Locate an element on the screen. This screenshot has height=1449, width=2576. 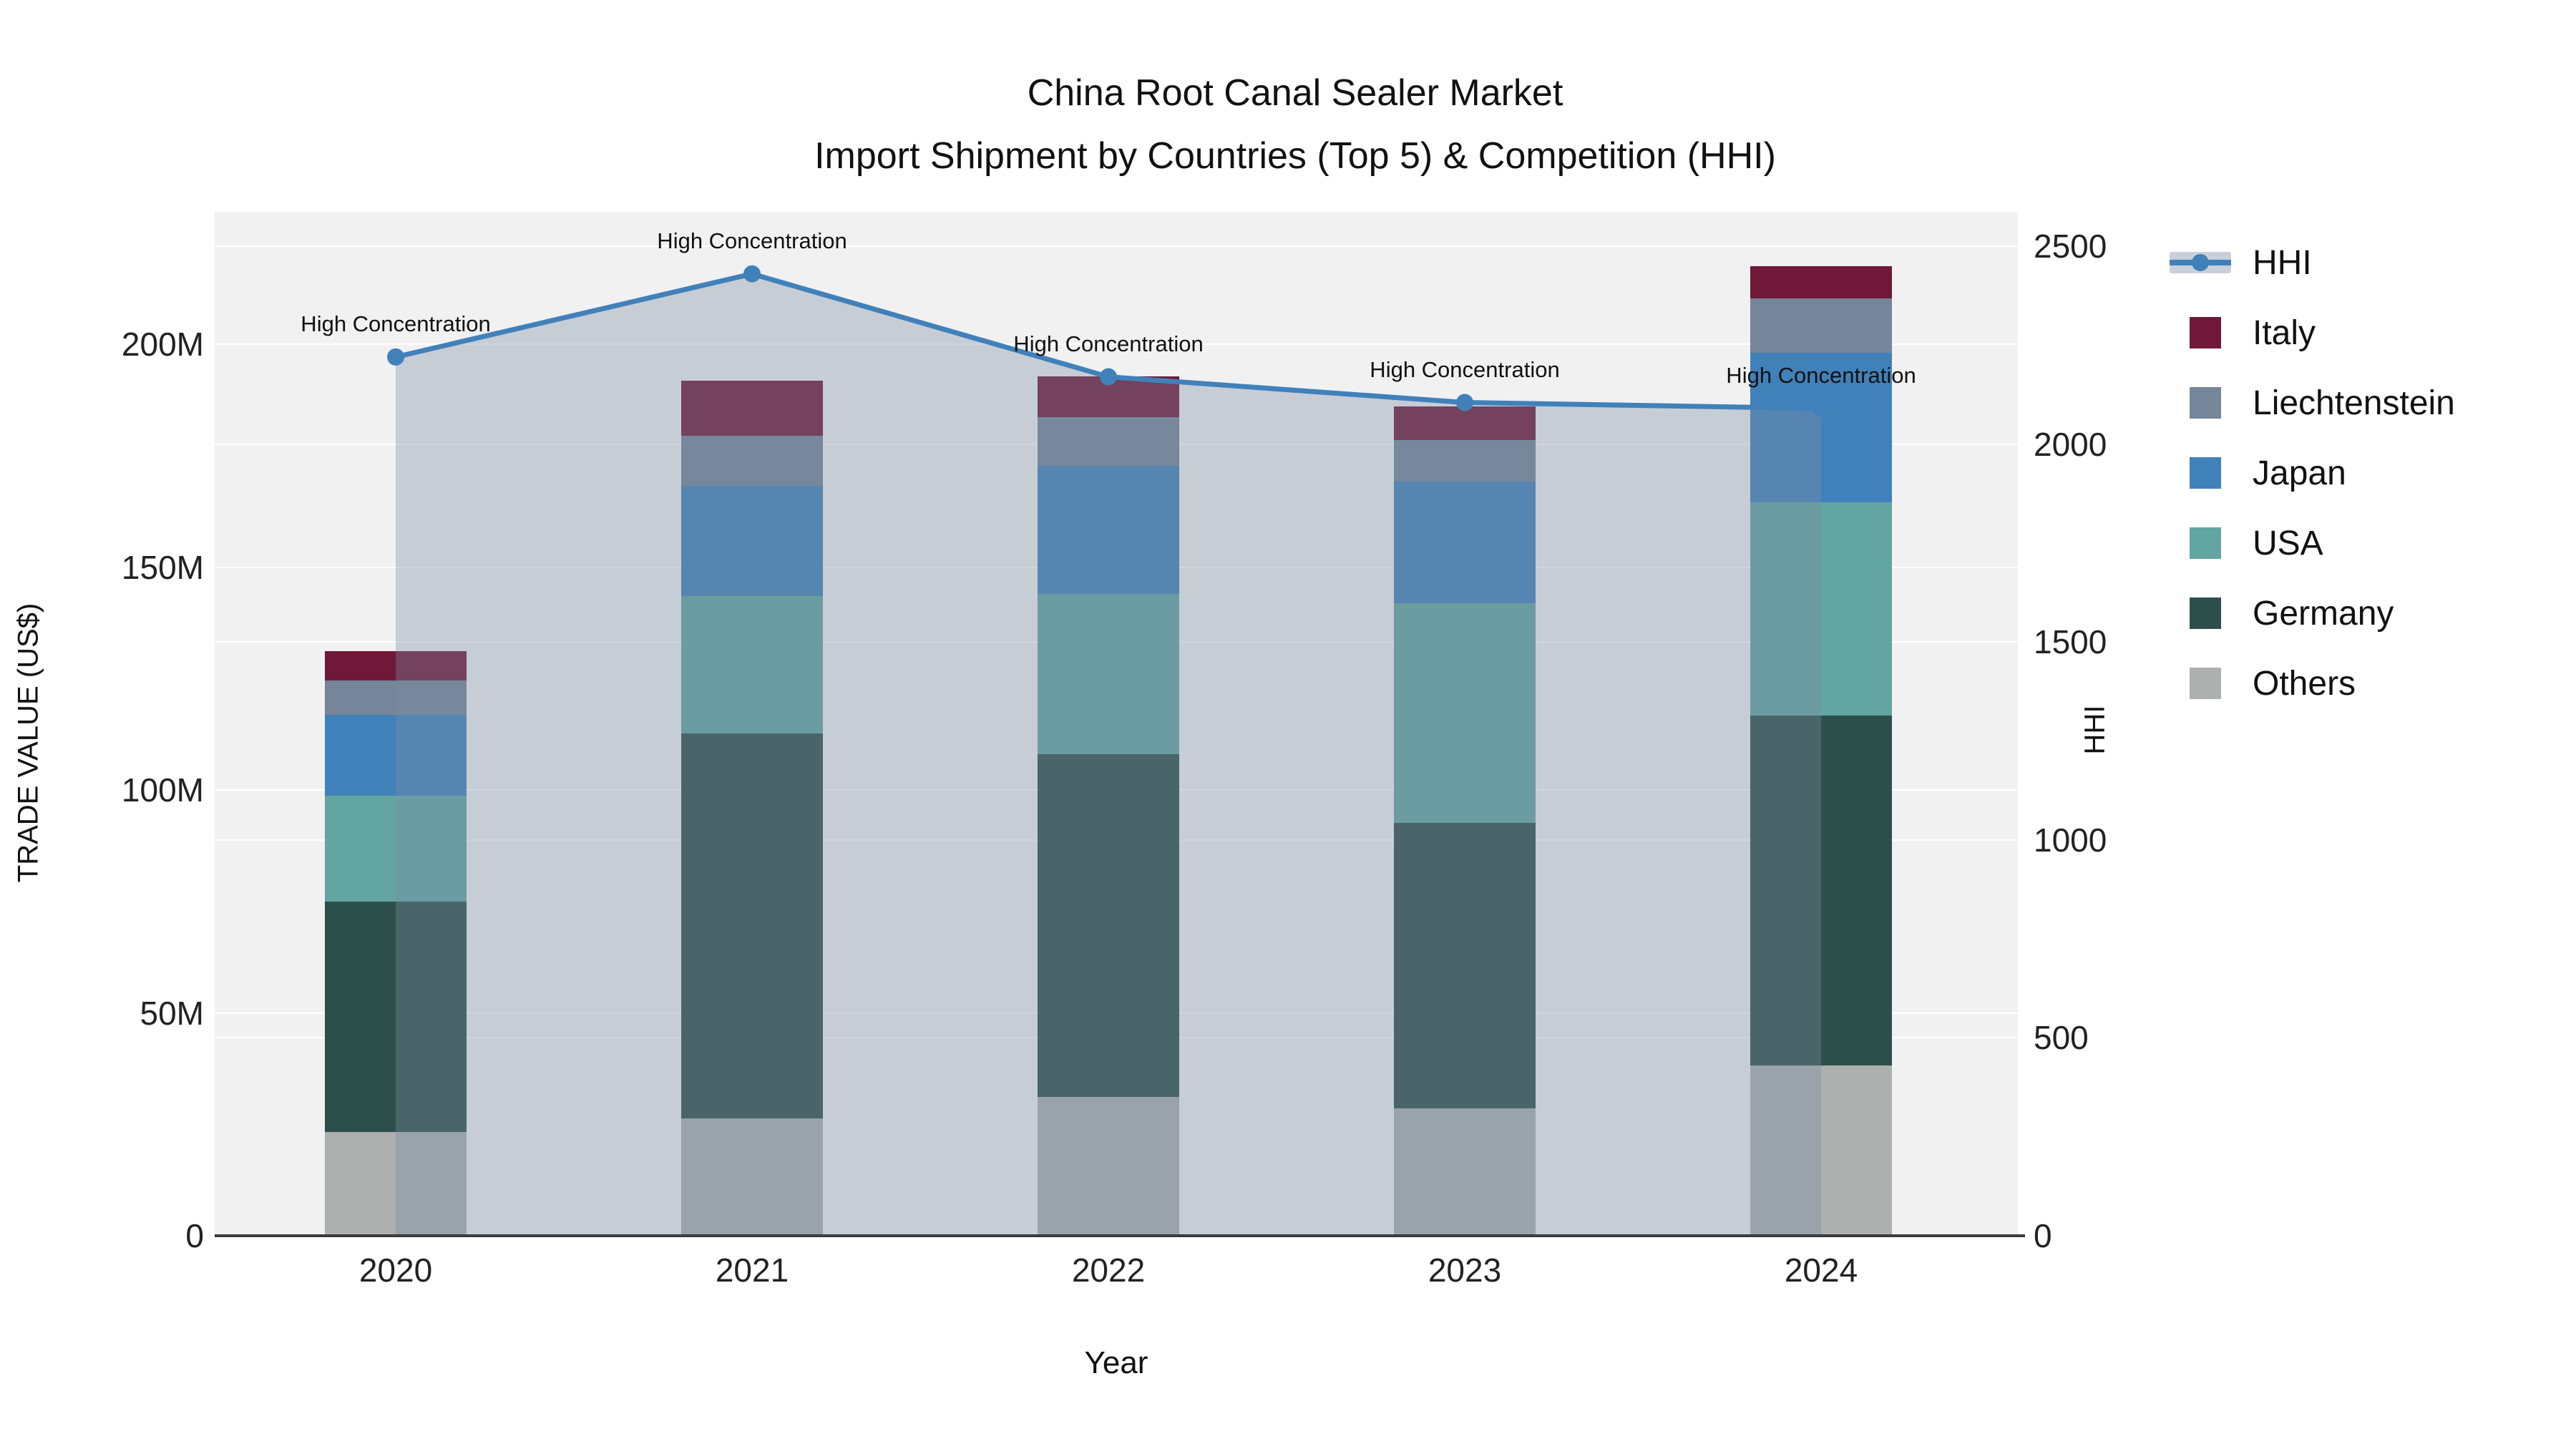
bar-2023-usa is located at coordinates (1465, 713).